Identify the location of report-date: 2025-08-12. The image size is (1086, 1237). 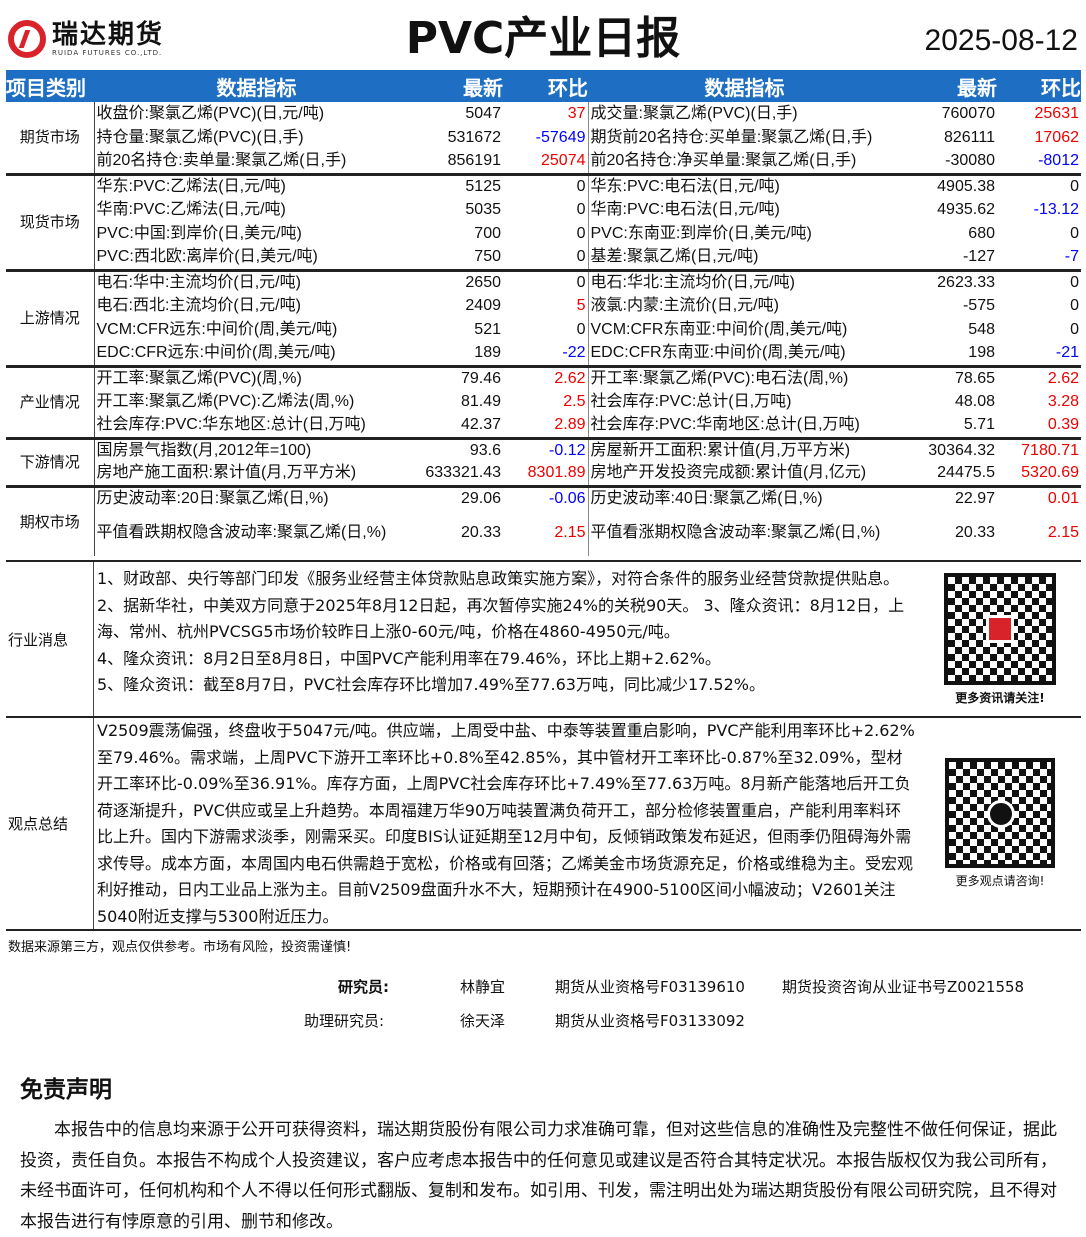
(1001, 40).